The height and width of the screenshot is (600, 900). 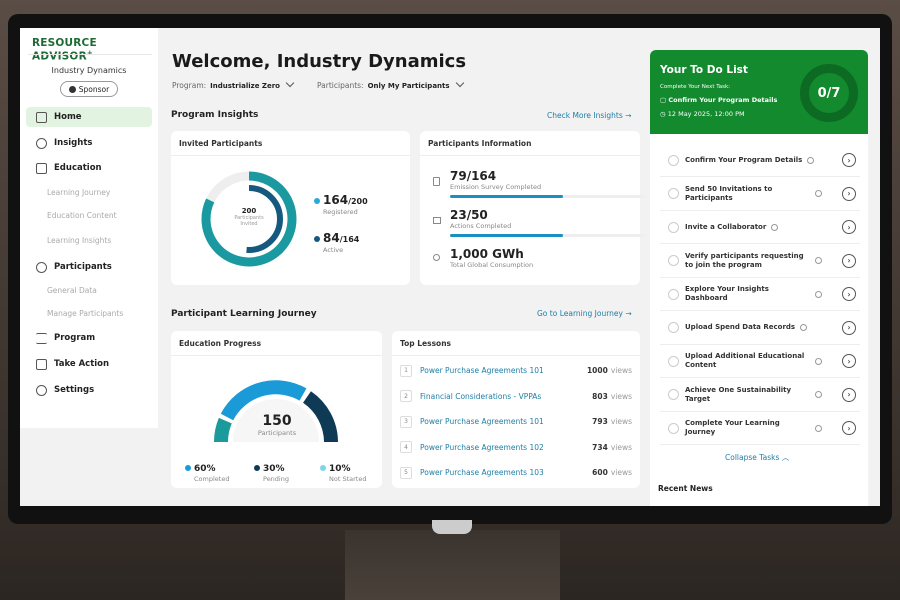 What do you see at coordinates (547, 222) in the screenshot?
I see `actions-stat: 23/50 Actions Completed` at bounding box center [547, 222].